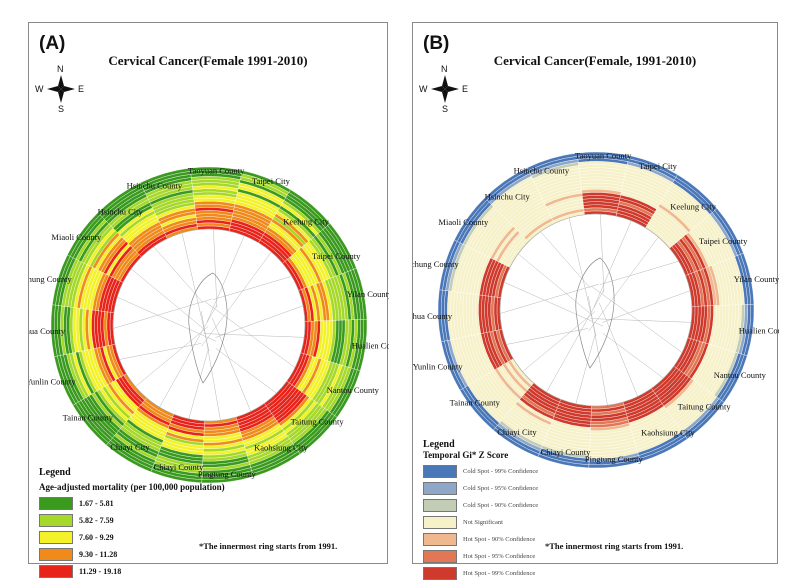 This screenshot has height=587, width=800. What do you see at coordinates (436, 43) in the screenshot?
I see `panel-label: (B)` at bounding box center [436, 43].